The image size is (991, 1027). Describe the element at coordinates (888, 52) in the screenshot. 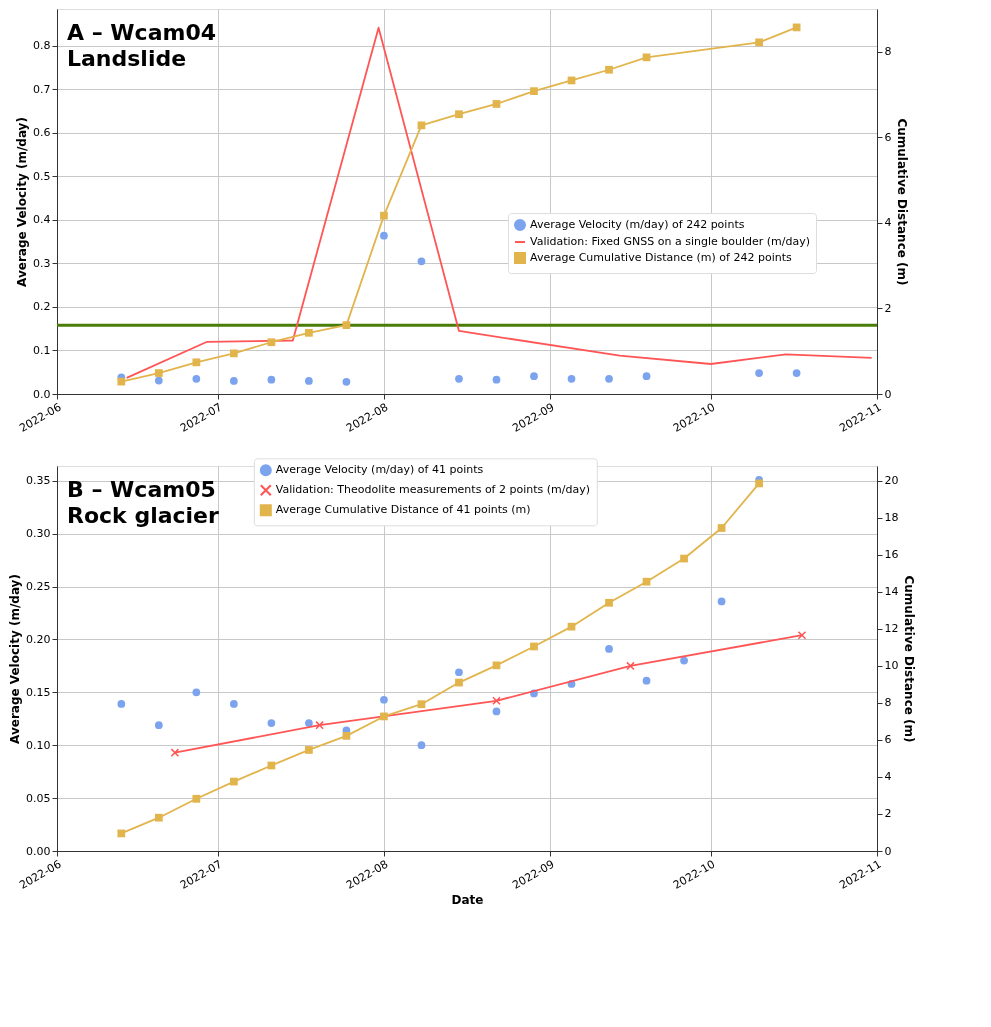

I see `y2-tick-label: 8` at that location.